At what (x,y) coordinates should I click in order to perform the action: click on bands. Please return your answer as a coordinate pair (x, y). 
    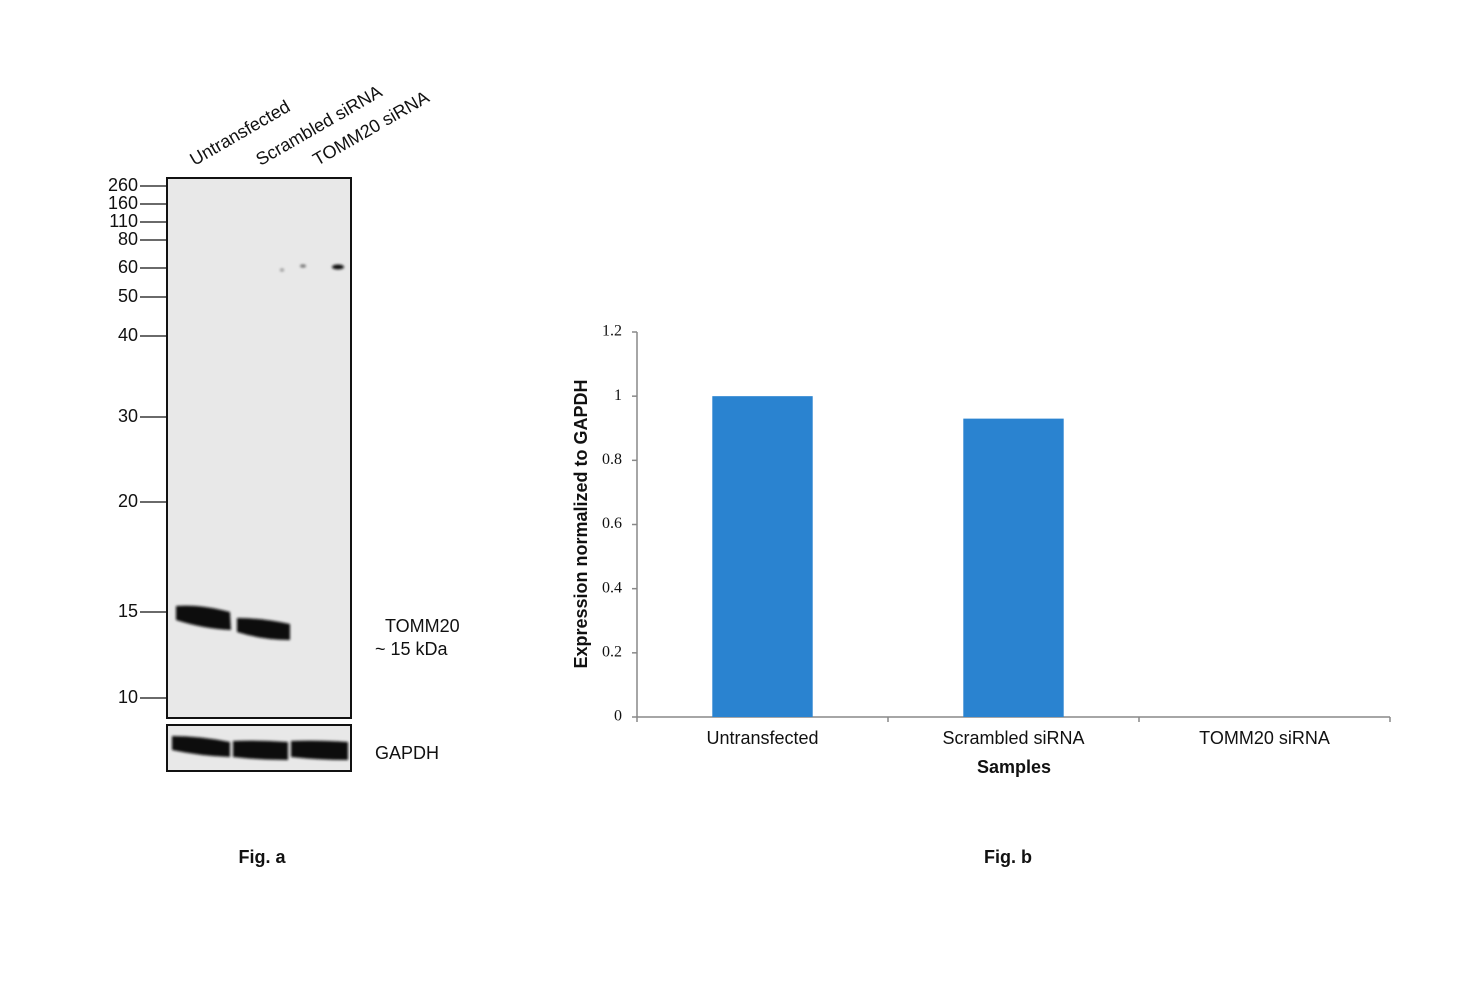
    Looking at the image, I should click on (260, 512).